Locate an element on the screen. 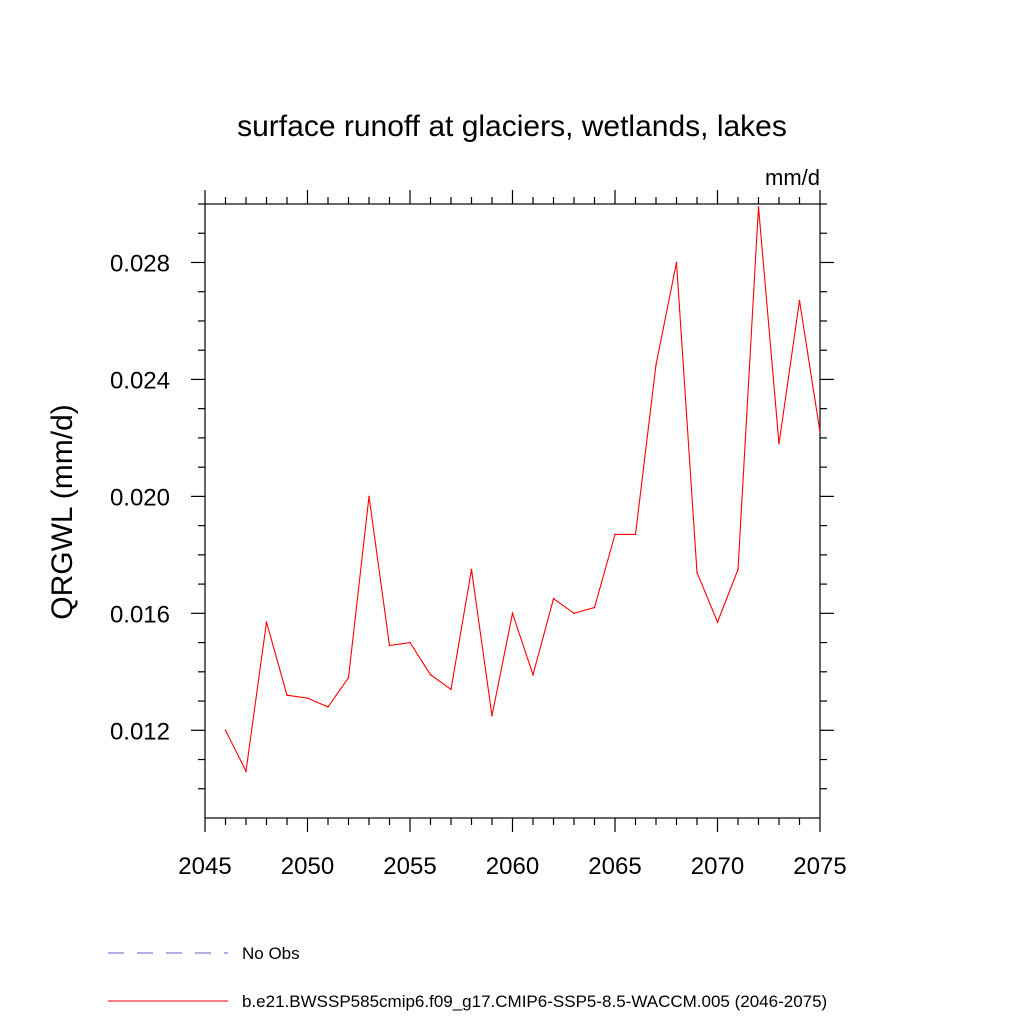 The width and height of the screenshot is (1024, 1024). y-tick-labels: 0.012 0.016 0.020 0.024 0.028 is located at coordinates (140, 497).